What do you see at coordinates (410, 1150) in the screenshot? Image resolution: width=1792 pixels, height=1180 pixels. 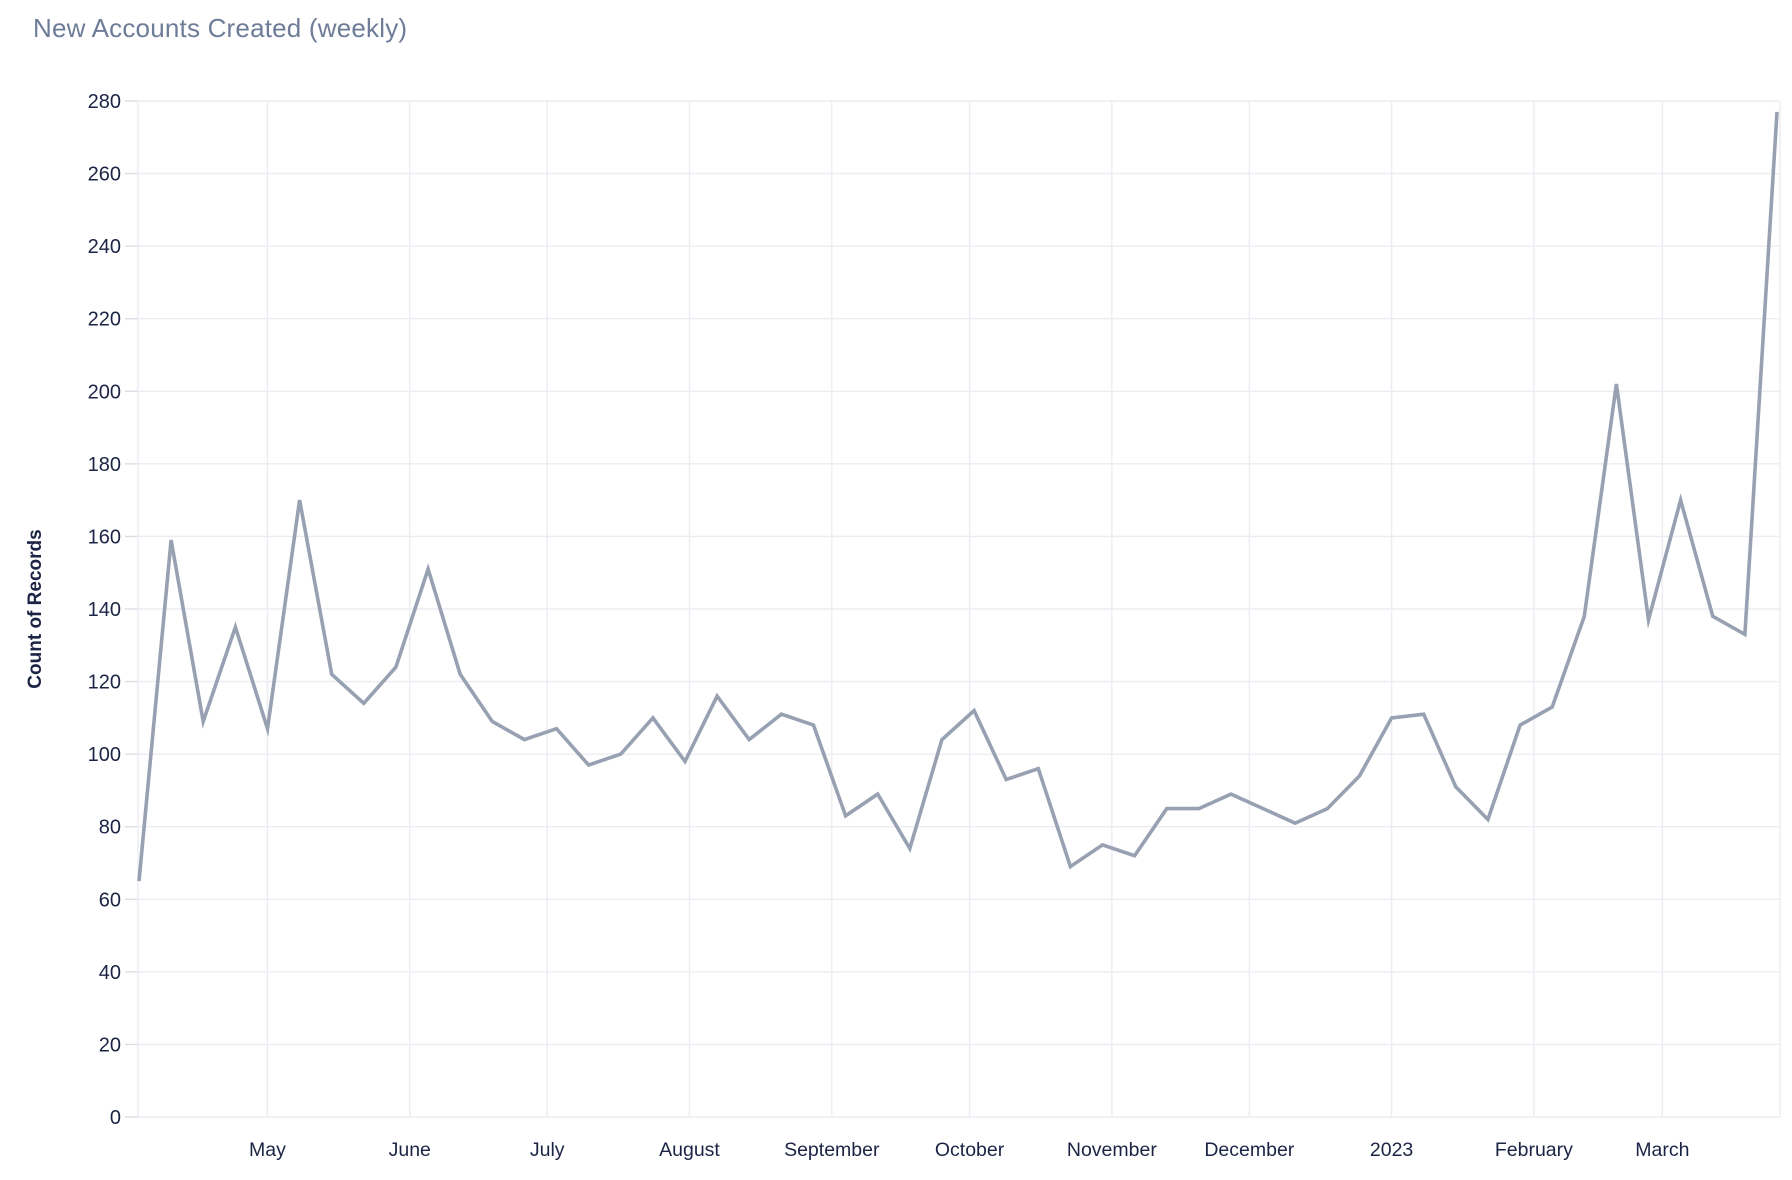 I see `month-tick-label: June` at bounding box center [410, 1150].